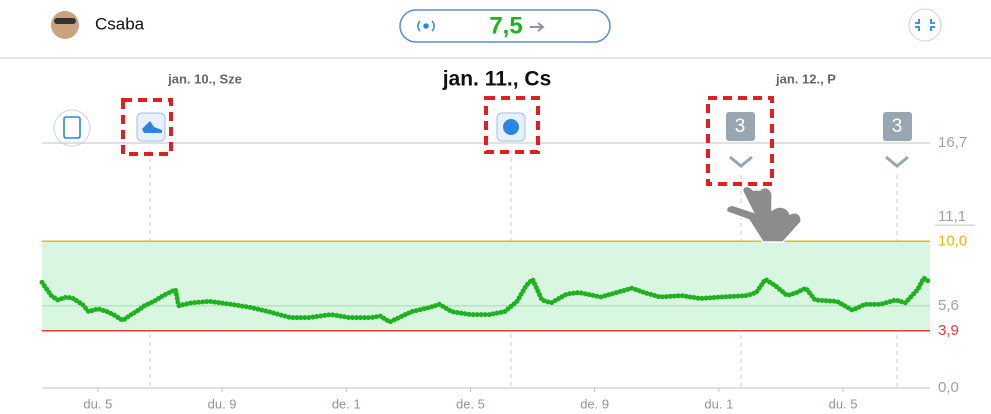 The image size is (991, 414). I want to click on avatar, so click(65, 25).